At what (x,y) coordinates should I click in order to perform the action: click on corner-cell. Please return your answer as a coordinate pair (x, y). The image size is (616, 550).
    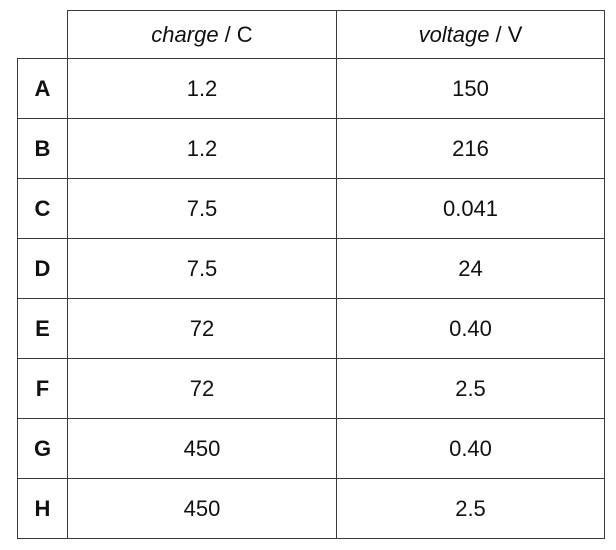
    Looking at the image, I should click on (42, 34).